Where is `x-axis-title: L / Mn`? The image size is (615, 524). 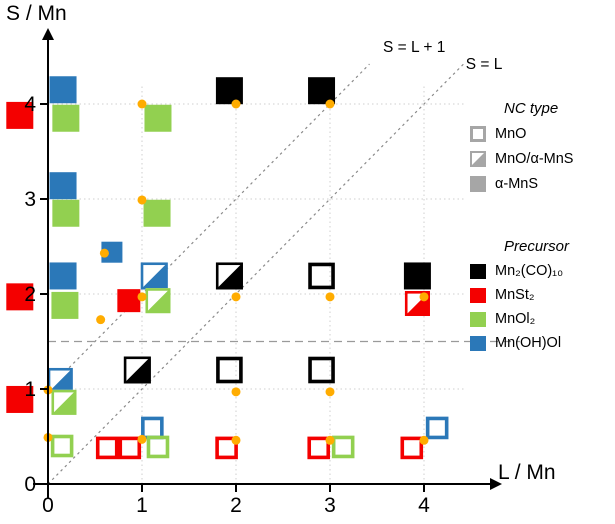
x-axis-title: L / Mn is located at coordinates (527, 472).